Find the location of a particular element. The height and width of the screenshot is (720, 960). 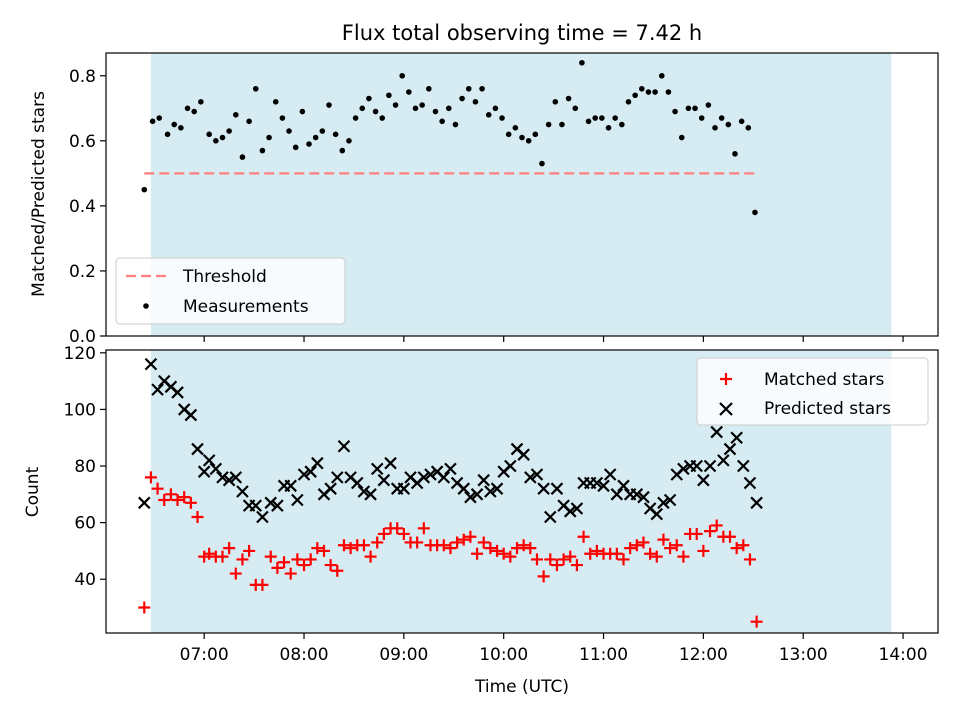

legend-matched-label: Matched stars is located at coordinates (824, 380).